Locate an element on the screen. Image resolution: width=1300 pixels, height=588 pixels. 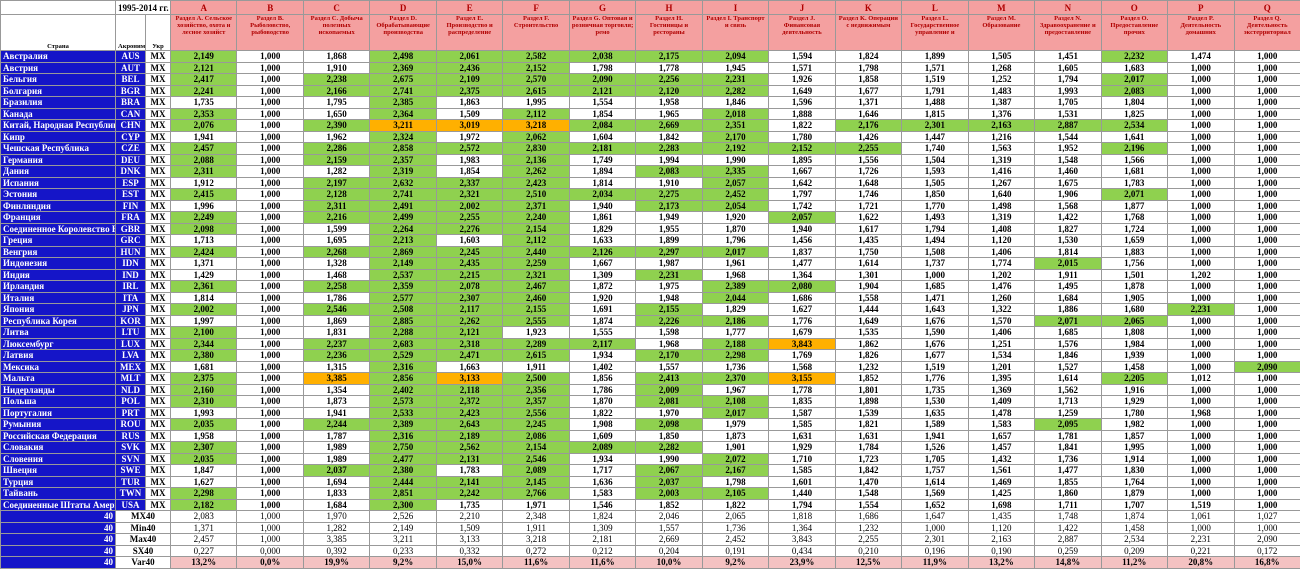
value-cell: 2,149 is located at coordinates (203, 56).